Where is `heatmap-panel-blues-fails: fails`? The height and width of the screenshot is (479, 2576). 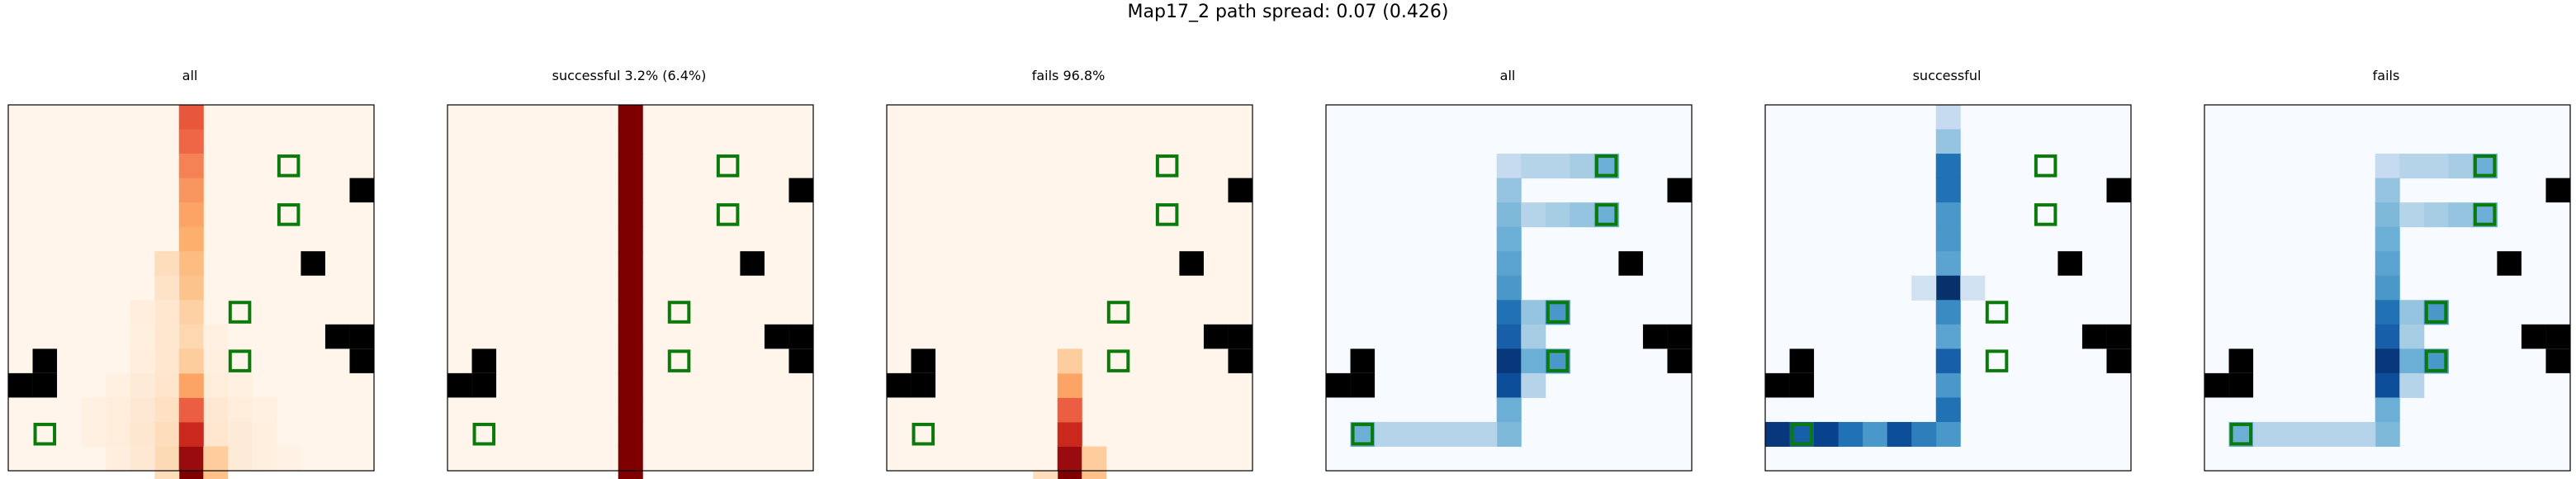
heatmap-panel-blues-fails: fails is located at coordinates (2386, 239).